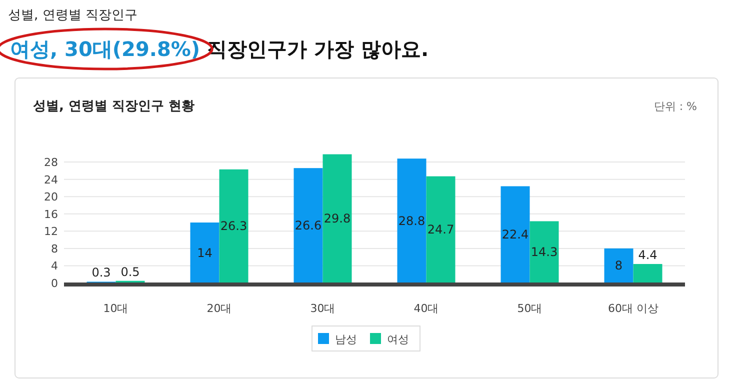  I want to click on data-label: 24.7, so click(440, 229).